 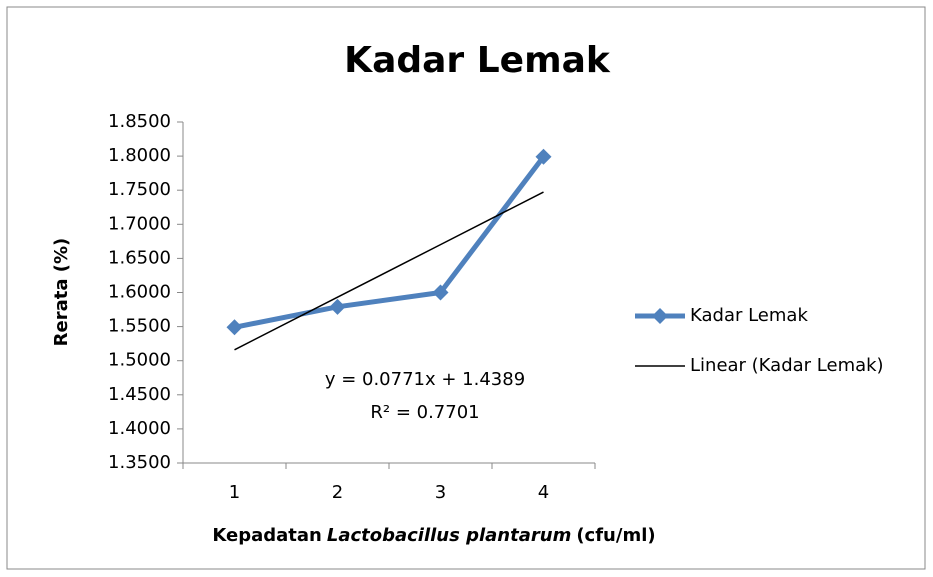 I want to click on y-tick-label: 1.5500, so click(x=139, y=326).